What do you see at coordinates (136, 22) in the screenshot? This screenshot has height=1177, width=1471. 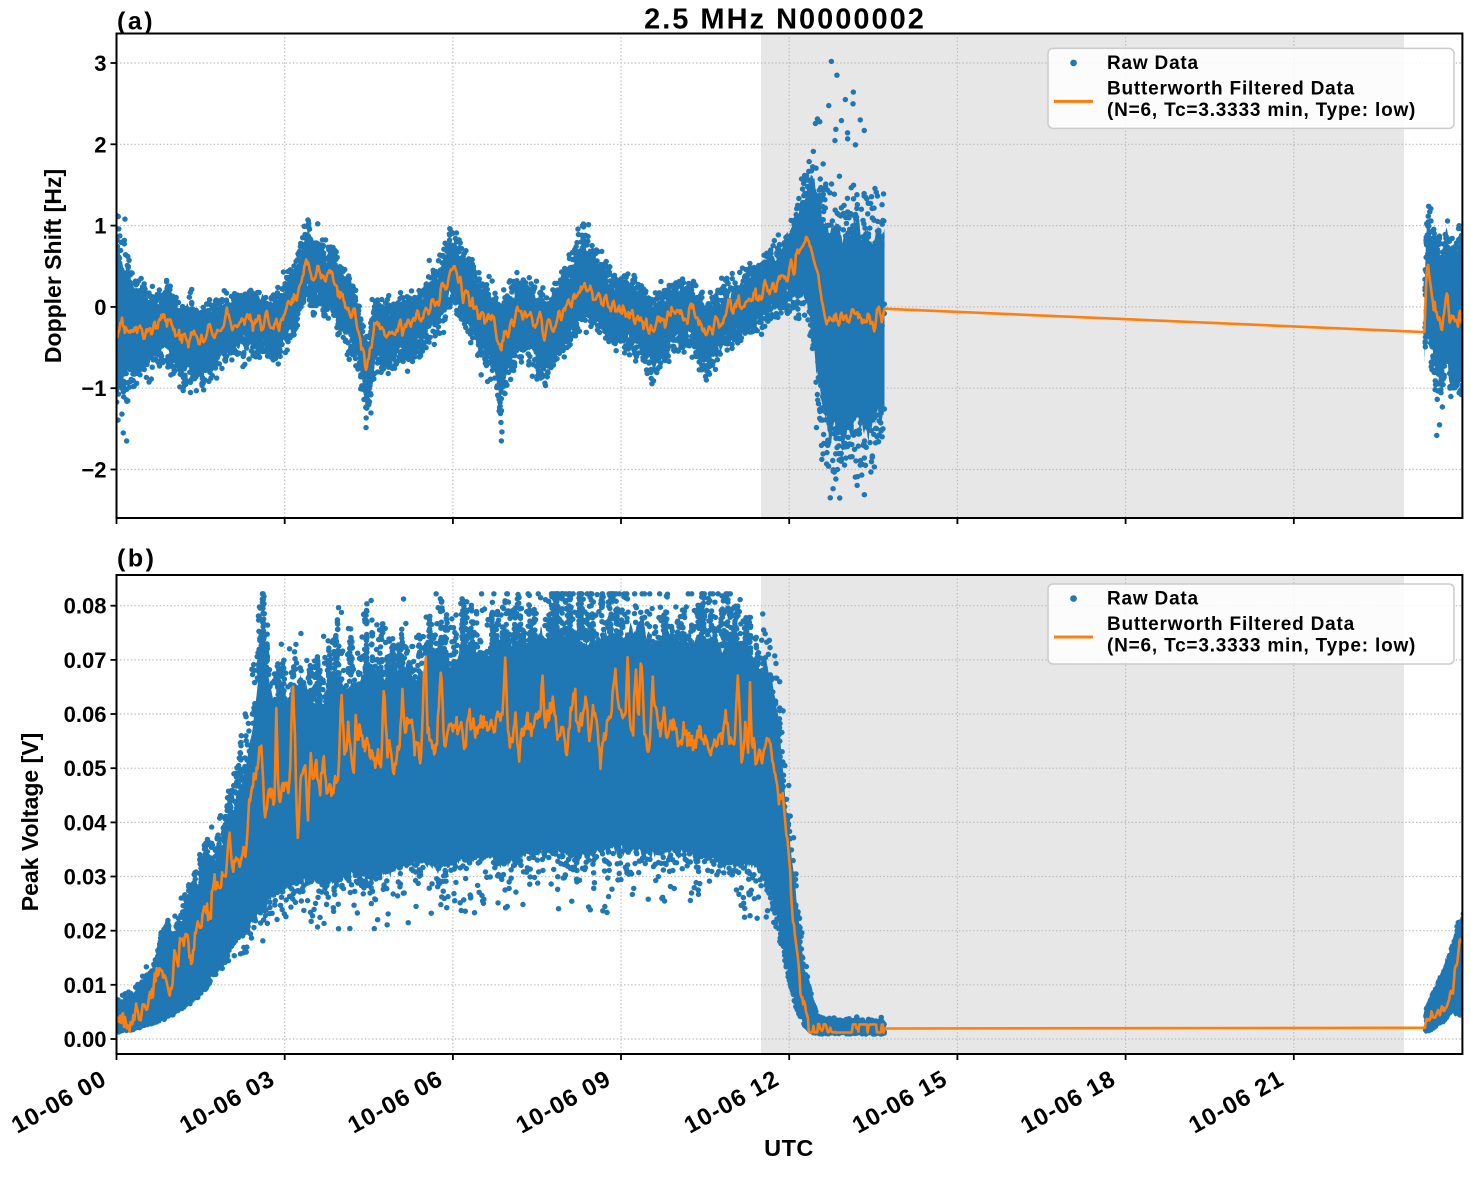 I see `svg-text: (a)` at bounding box center [136, 22].